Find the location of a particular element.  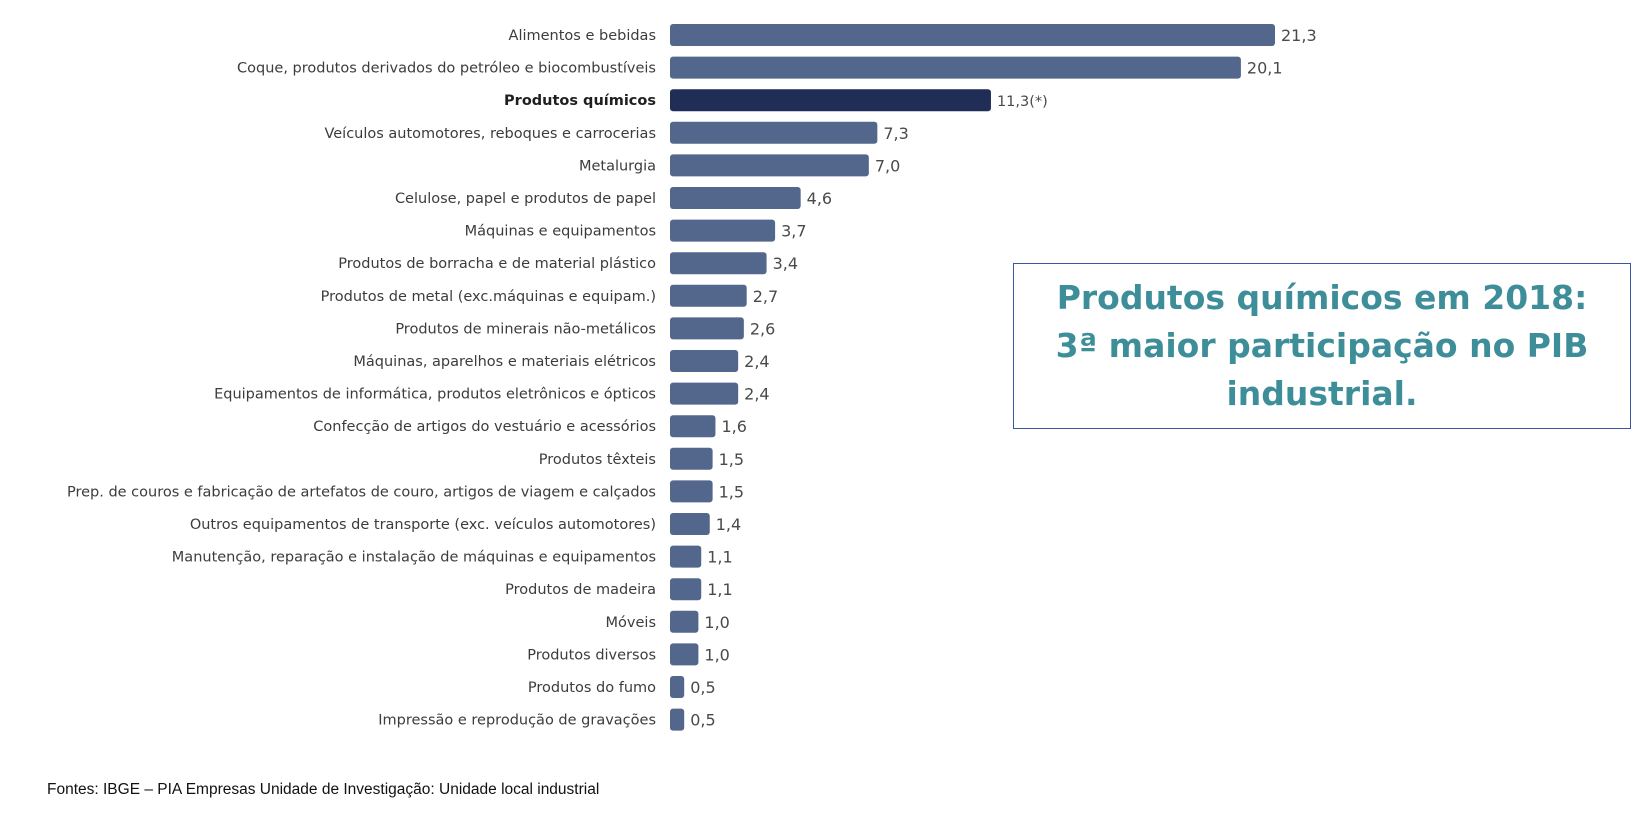

value-label-7: 3,4 is located at coordinates (785, 263).